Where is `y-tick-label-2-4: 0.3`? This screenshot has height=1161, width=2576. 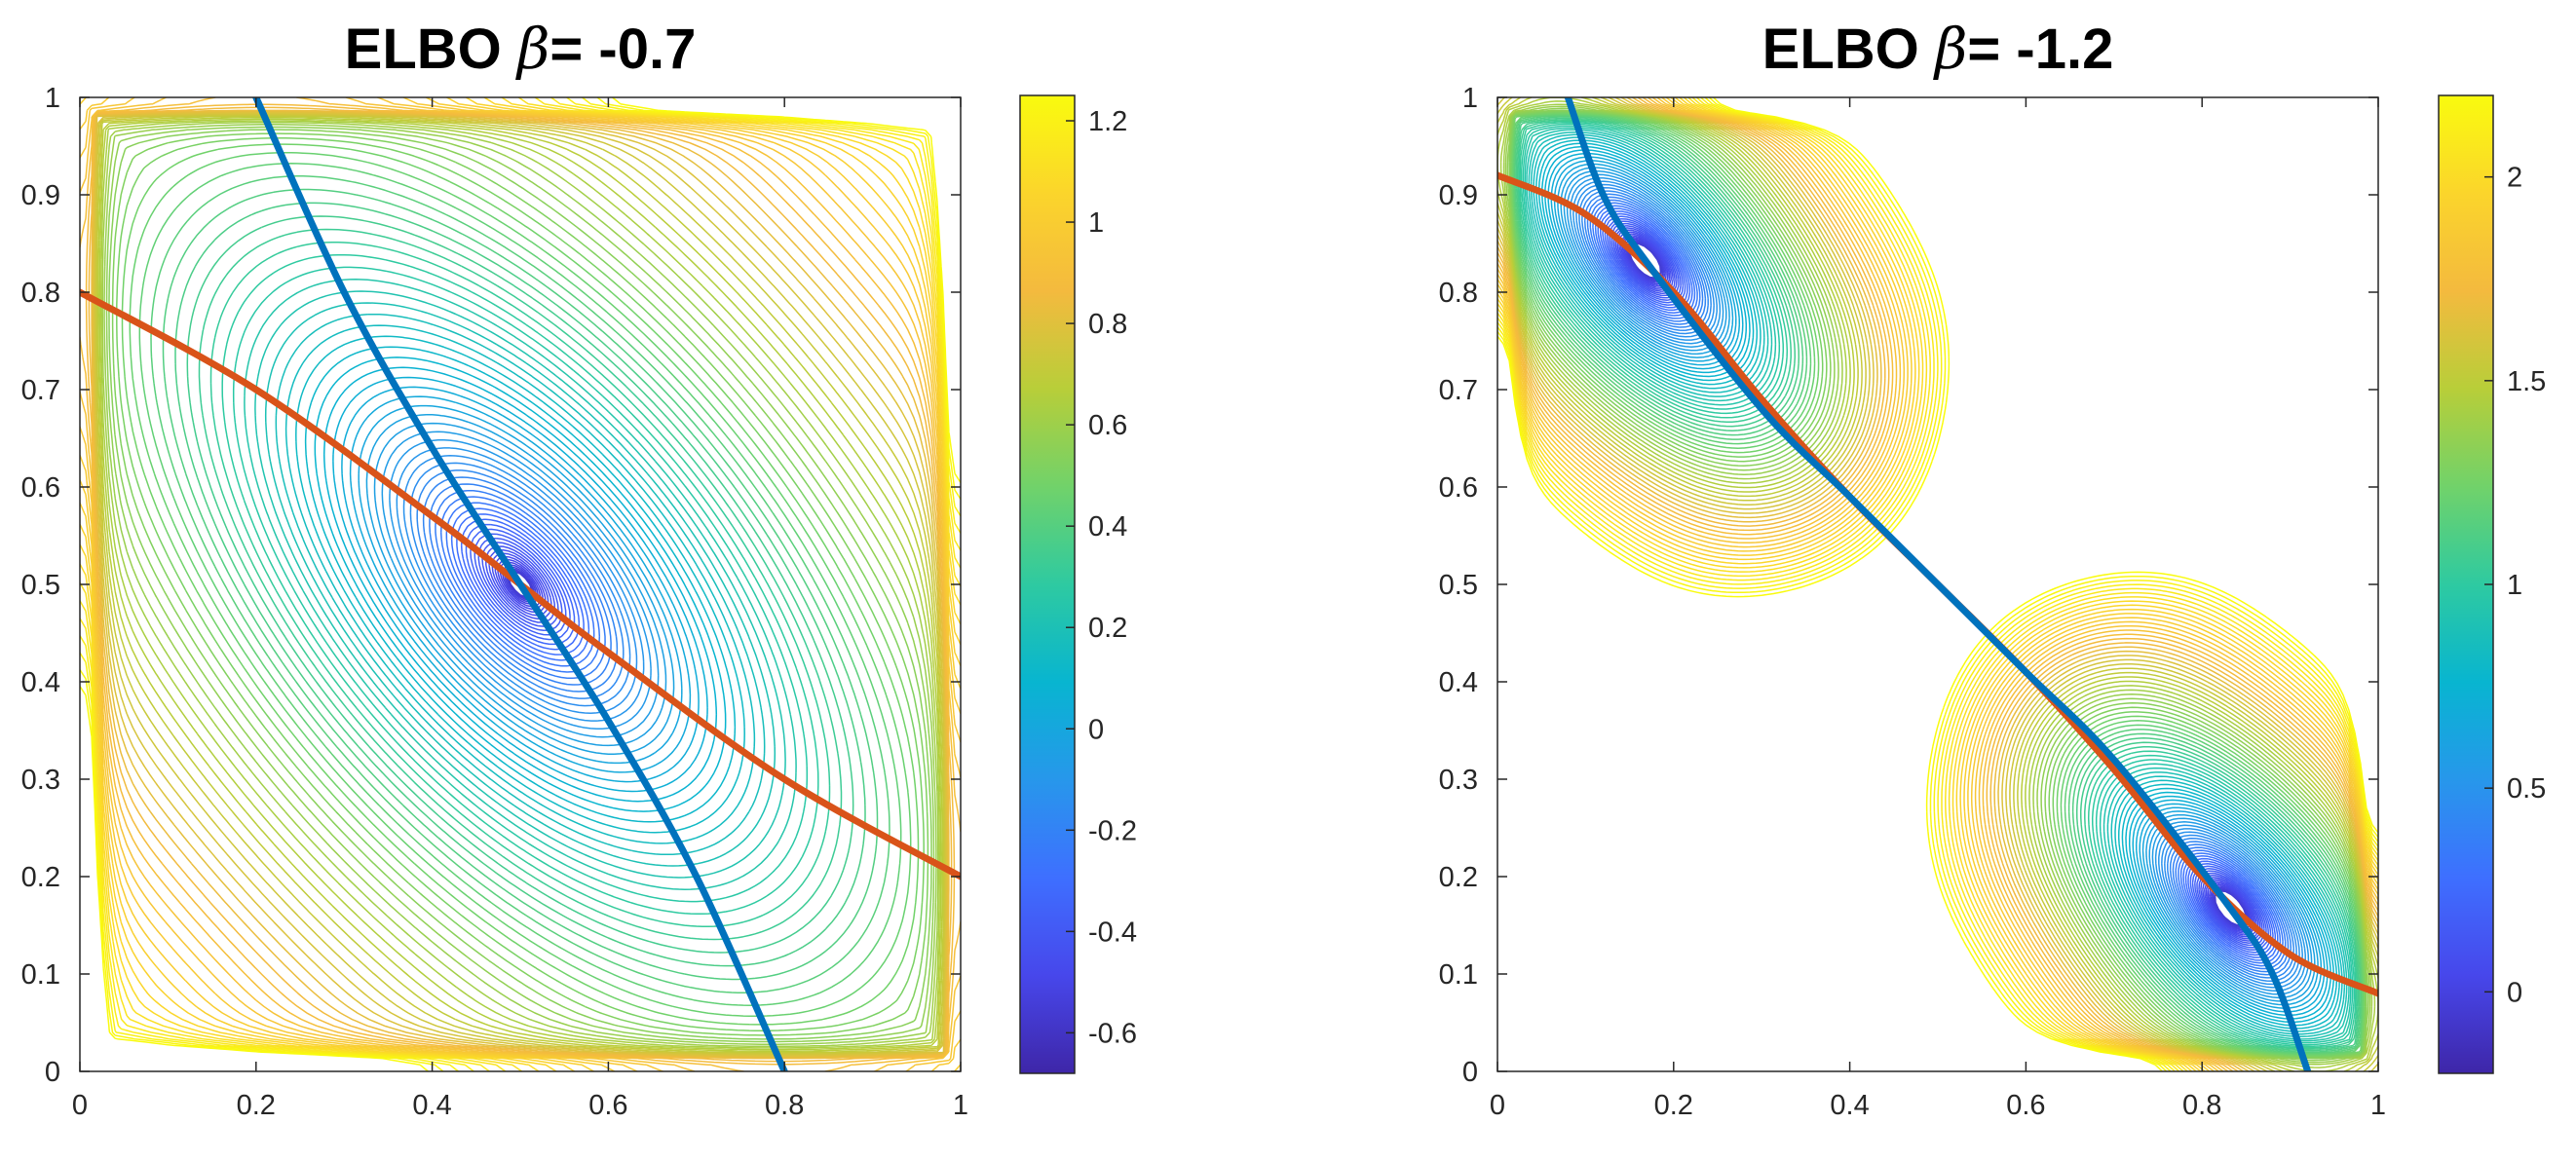
y-tick-label-2-4: 0.3 is located at coordinates (1458, 781).